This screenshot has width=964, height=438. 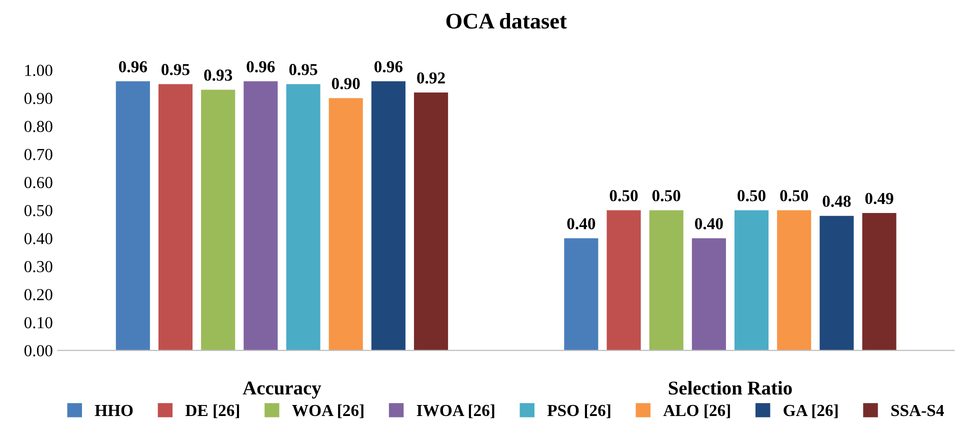 What do you see at coordinates (811, 411) in the screenshot?
I see `legend-label: GA [26]` at bounding box center [811, 411].